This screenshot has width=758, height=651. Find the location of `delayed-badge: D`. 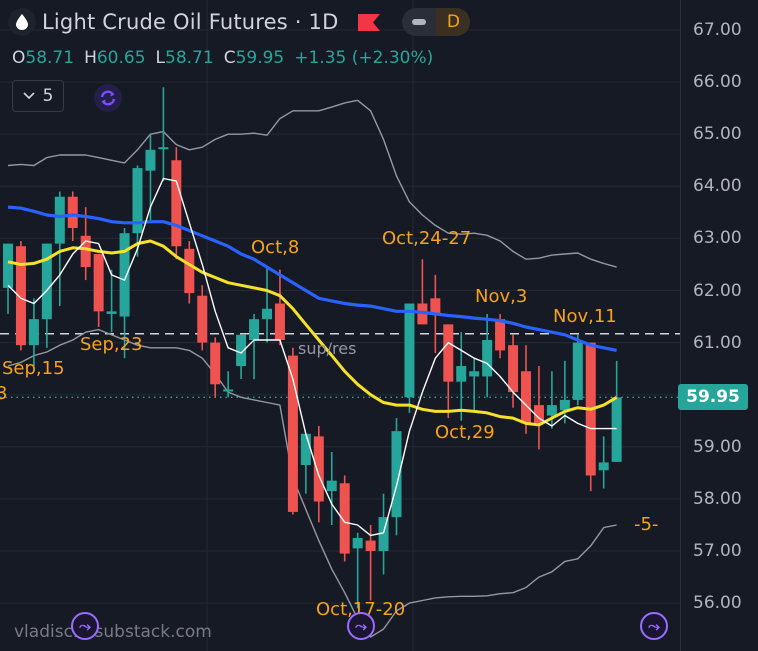

delayed-badge: D is located at coordinates (453, 22).